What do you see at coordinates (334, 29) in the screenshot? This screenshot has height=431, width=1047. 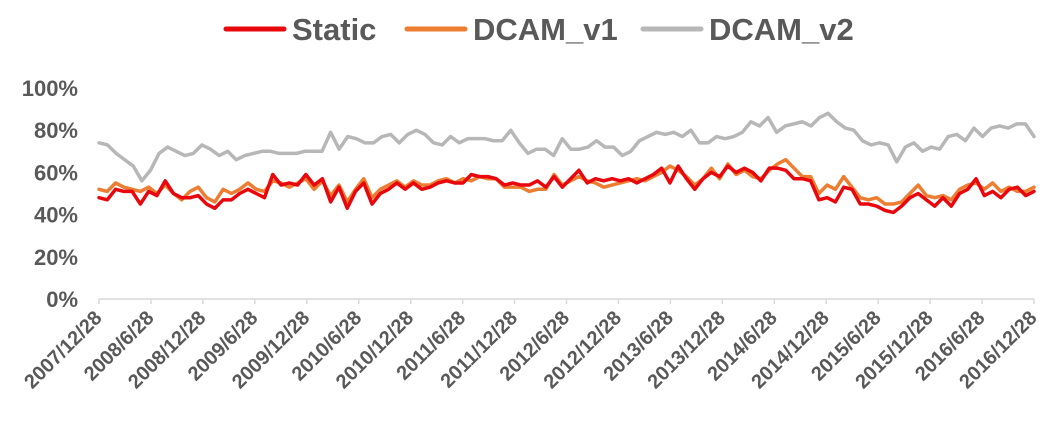 I see `legend-label-0: Static` at bounding box center [334, 29].